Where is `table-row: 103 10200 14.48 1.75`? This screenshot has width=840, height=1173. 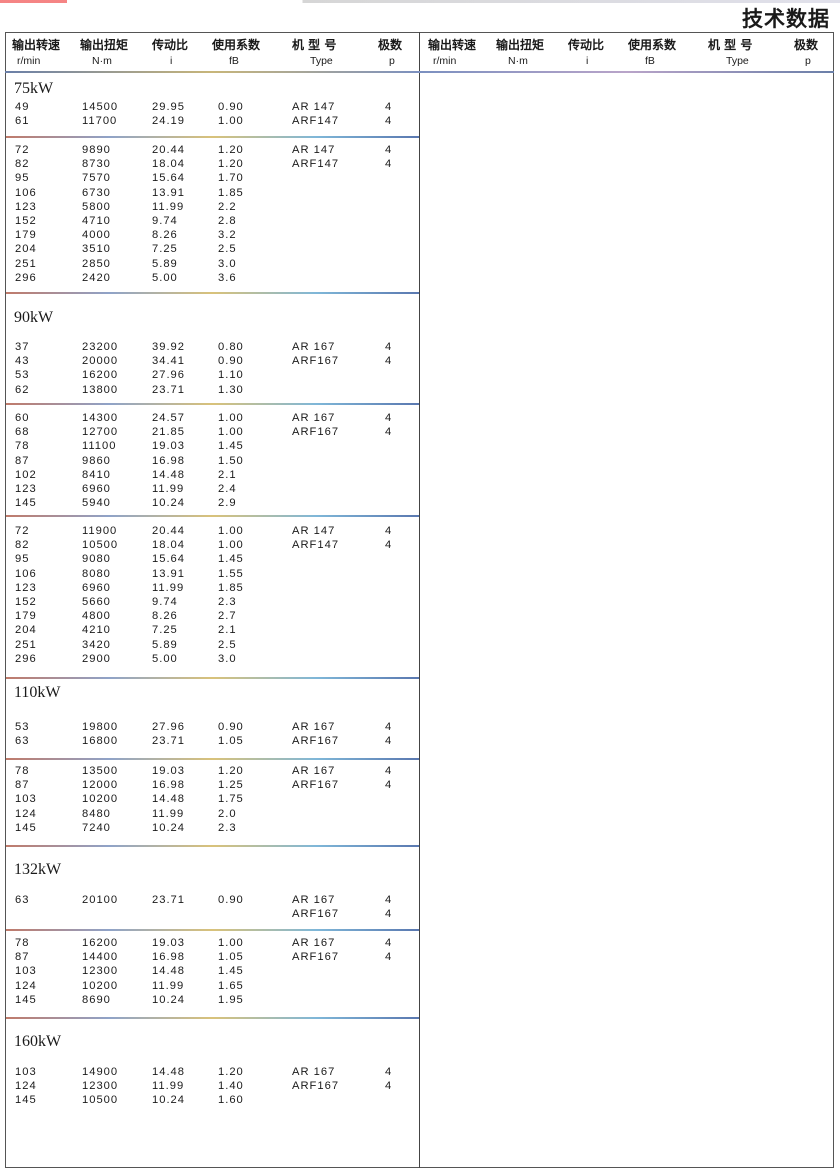 table-row: 103 10200 14.48 1.75 is located at coordinates (209, 799).